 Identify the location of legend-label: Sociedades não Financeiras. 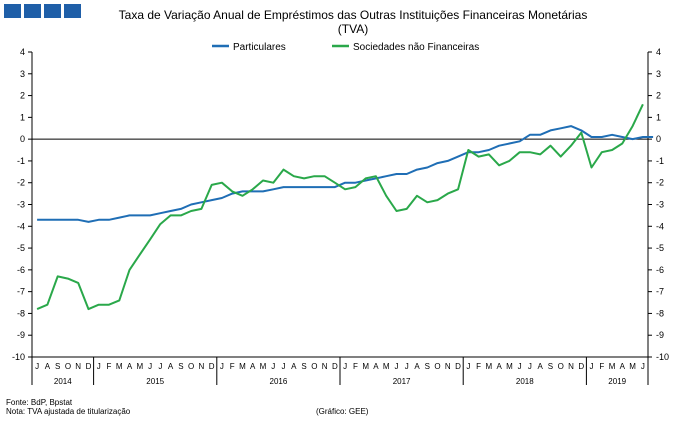
(416, 47).